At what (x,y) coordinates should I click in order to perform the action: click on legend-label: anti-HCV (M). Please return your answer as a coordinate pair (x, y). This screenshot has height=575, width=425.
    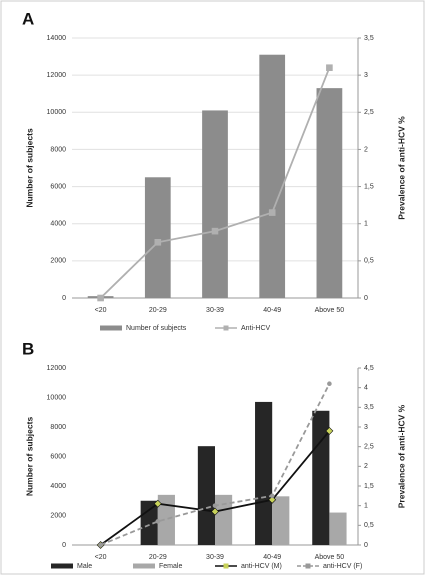
    Looking at the image, I should click on (261, 566).